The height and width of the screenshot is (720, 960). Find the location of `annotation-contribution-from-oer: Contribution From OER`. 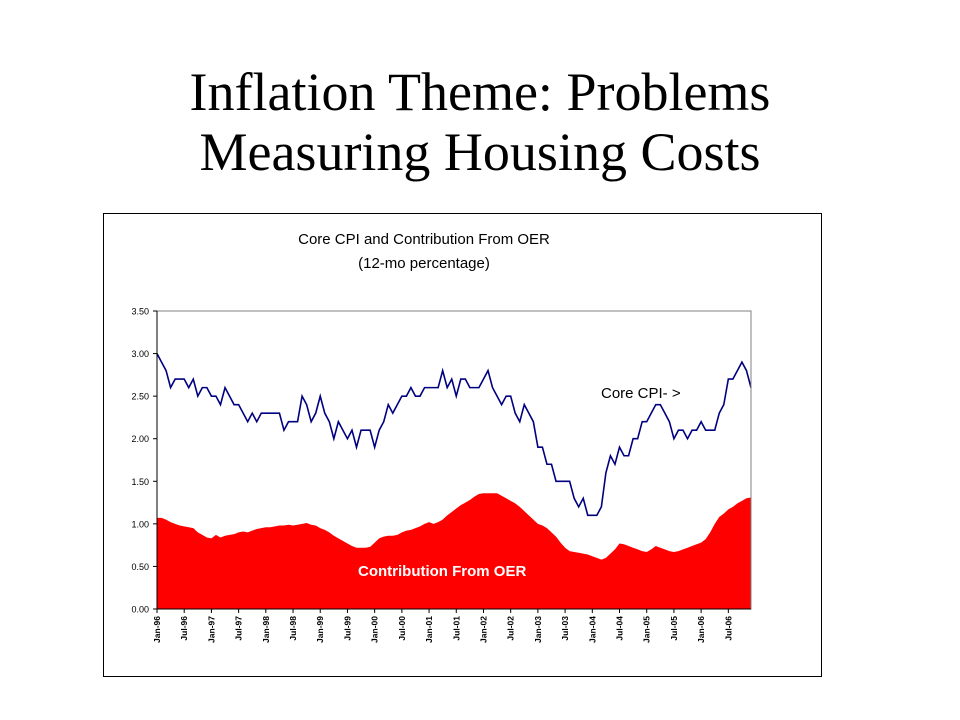

annotation-contribution-from-oer: Contribution From OER is located at coordinates (442, 571).